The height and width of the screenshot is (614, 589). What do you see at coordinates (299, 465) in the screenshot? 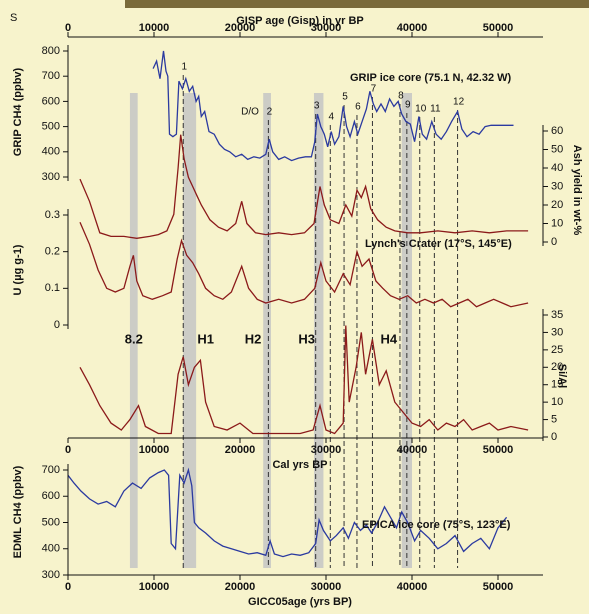
I see `x-axis-label: Cal yrs BP` at bounding box center [299, 465].